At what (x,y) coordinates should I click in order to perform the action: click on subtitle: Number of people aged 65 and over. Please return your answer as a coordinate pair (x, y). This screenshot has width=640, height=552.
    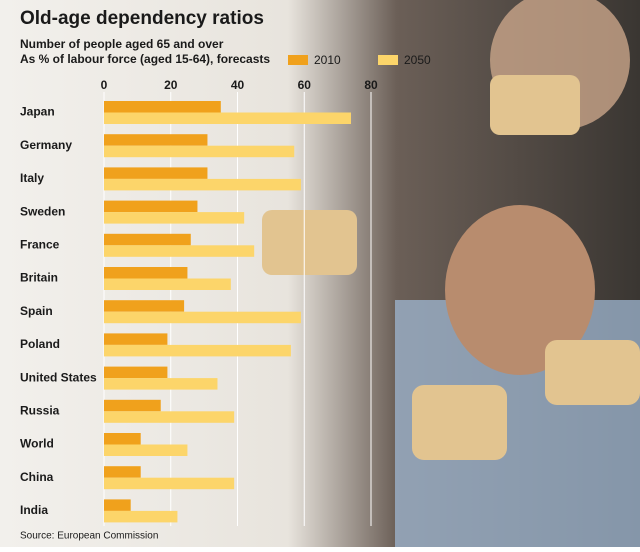
    Looking at the image, I should click on (122, 44).